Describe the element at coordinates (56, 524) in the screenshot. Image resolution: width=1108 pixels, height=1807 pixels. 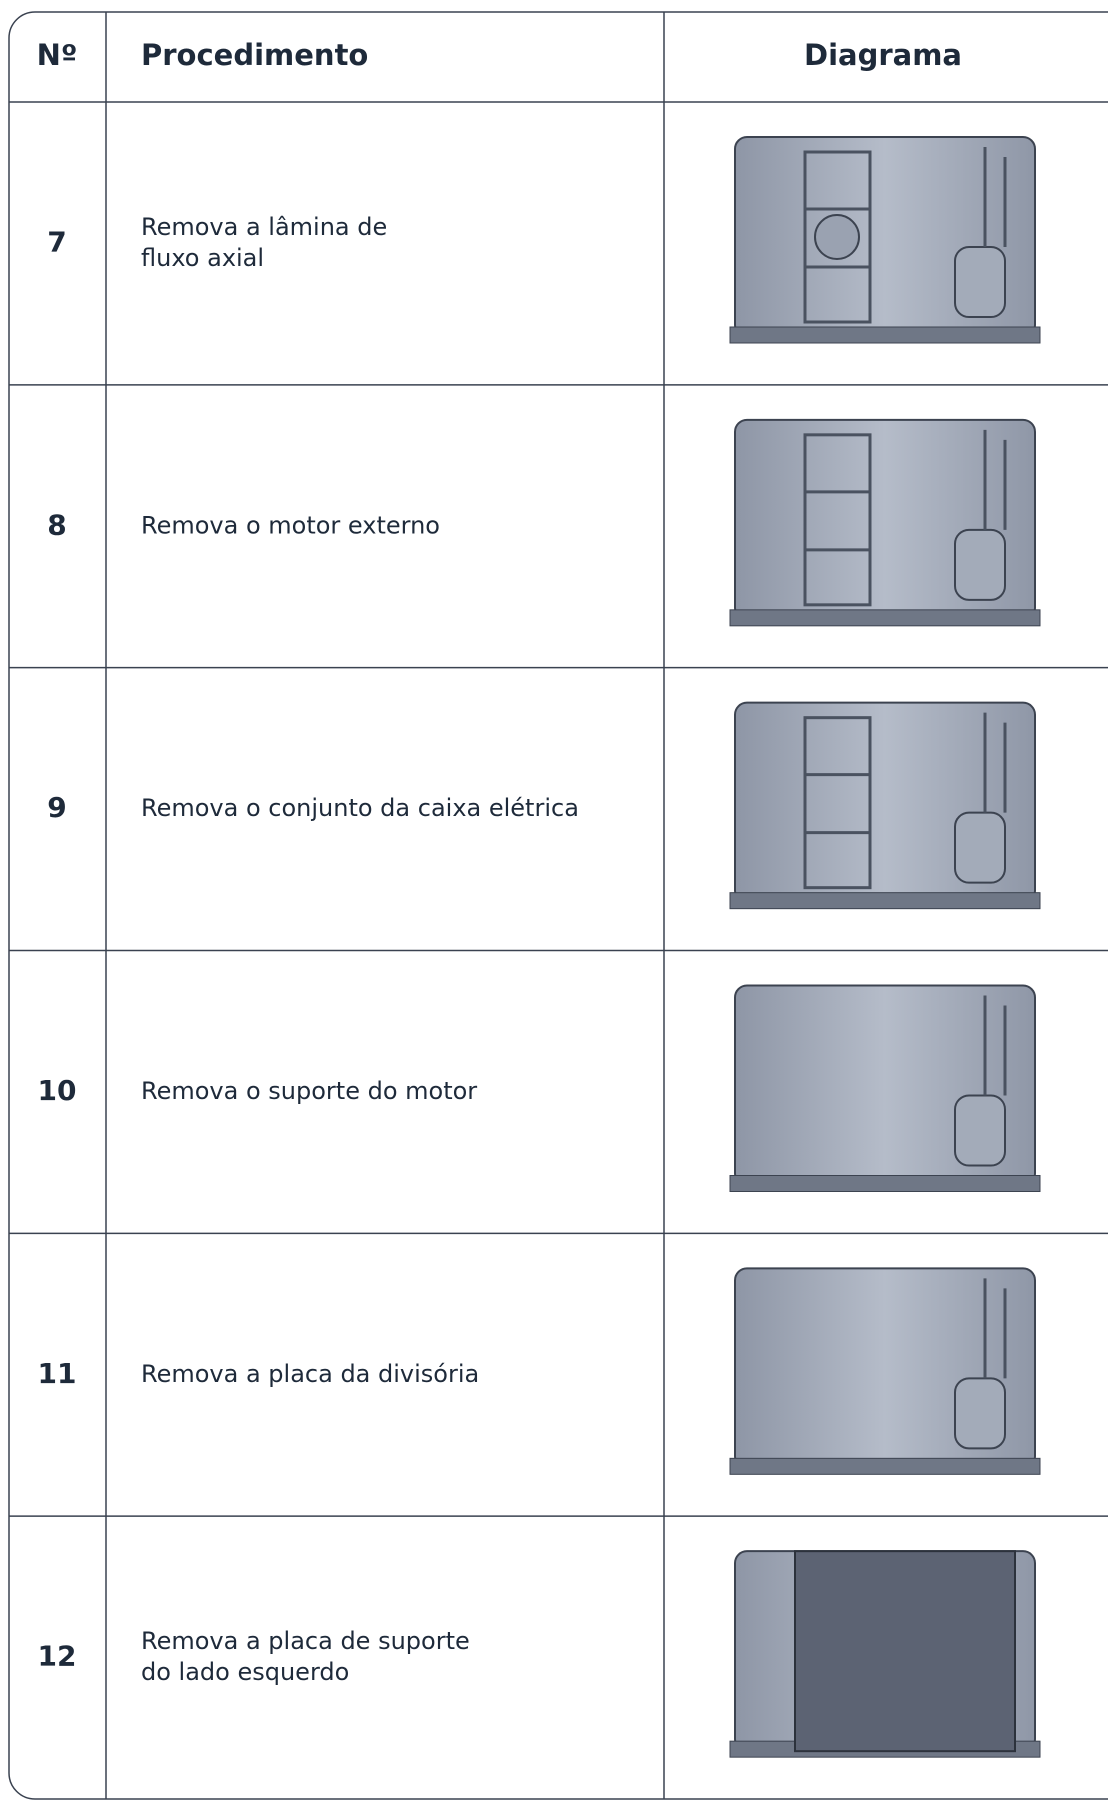
I see `step-number: 8` at that location.